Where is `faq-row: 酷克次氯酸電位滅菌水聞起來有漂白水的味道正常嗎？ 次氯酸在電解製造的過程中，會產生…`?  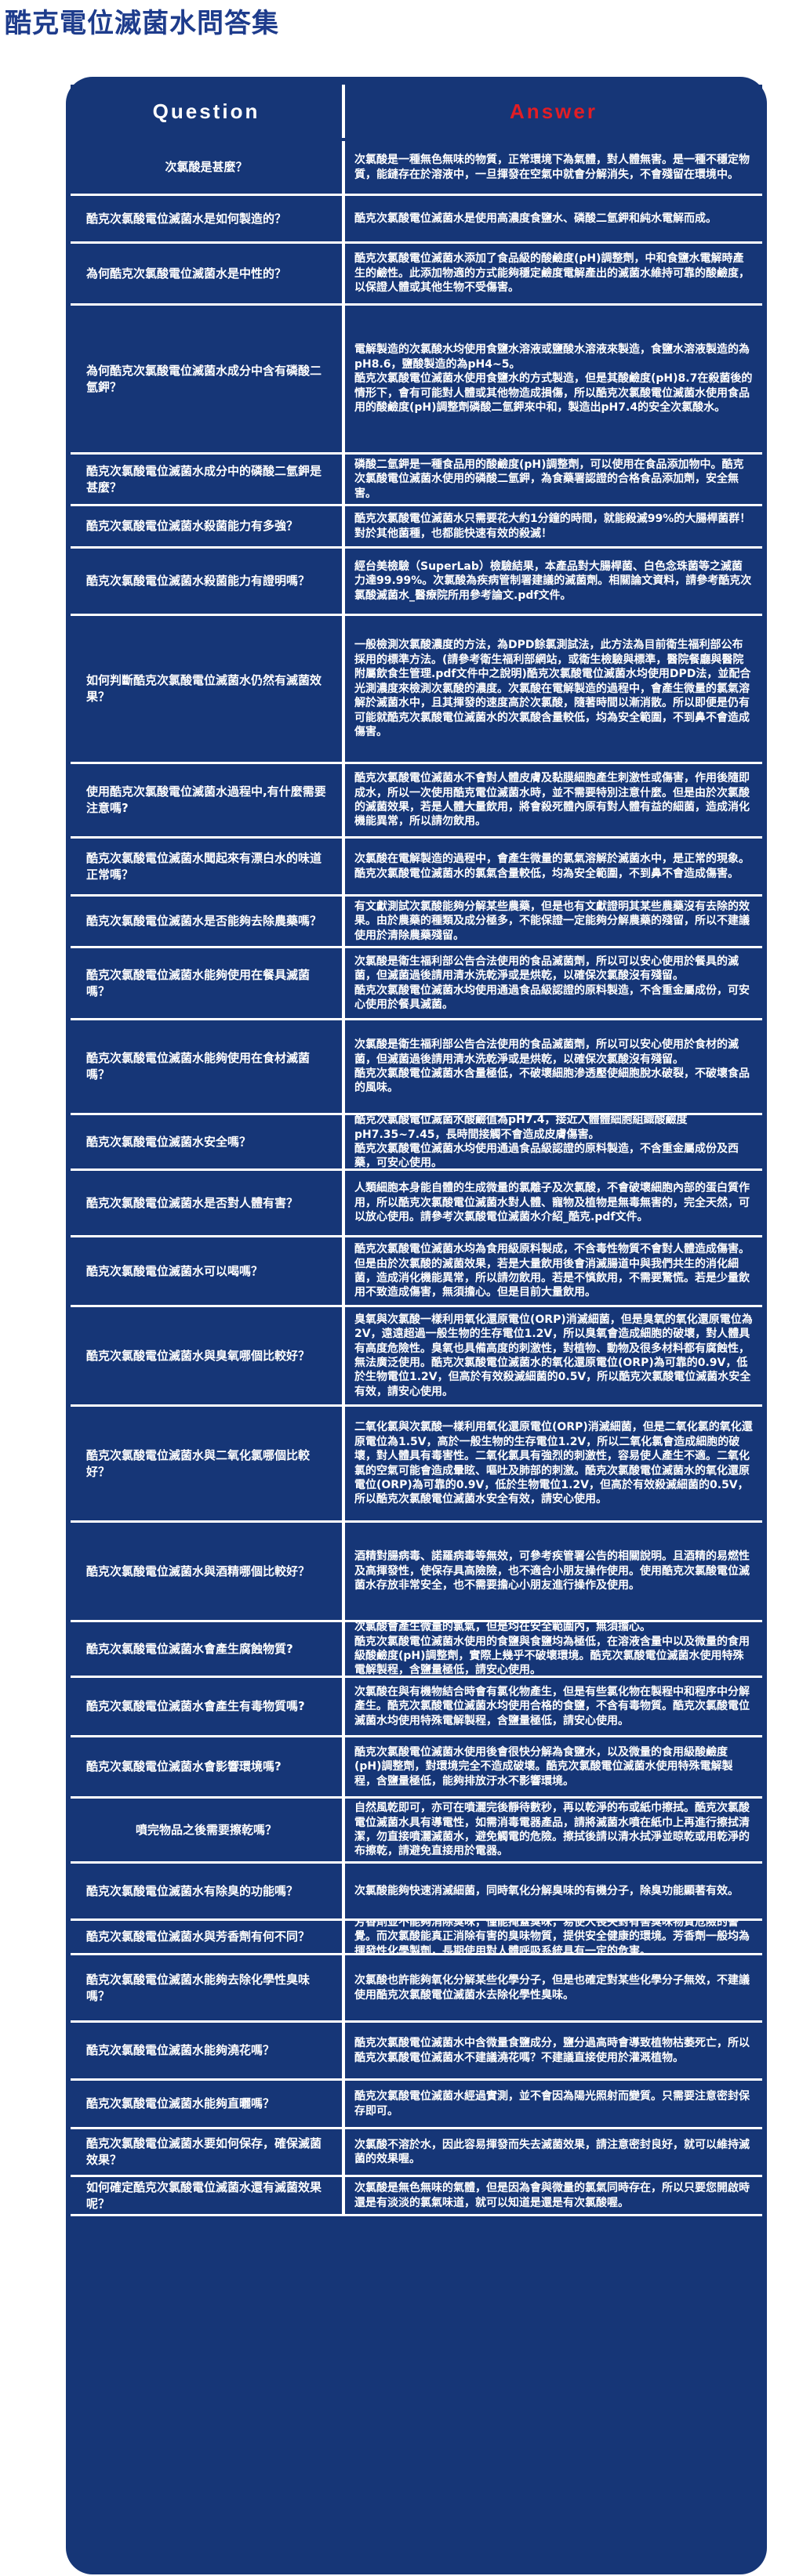
faq-row: 酷克次氯酸電位滅菌水聞起來有漂白水的味道正常嗎？ 次氯酸在電解製造的過程中，會產生… is located at coordinates (417, 866).